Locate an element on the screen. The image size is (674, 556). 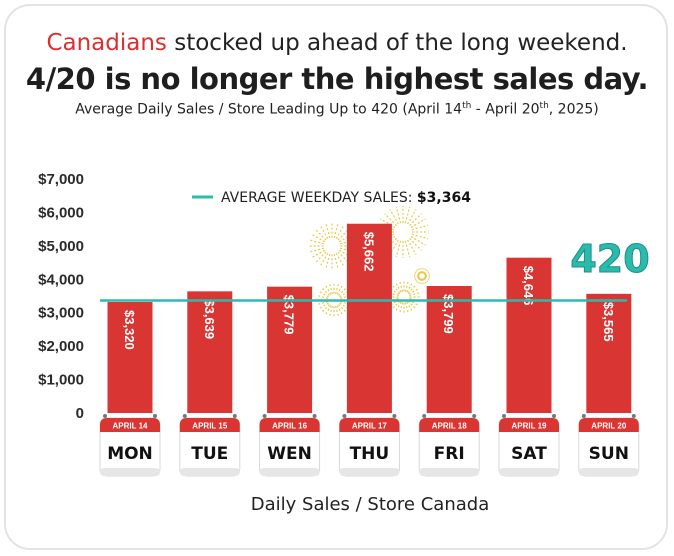
day-tile: APRIL 19 SAT is located at coordinates (529, 445).